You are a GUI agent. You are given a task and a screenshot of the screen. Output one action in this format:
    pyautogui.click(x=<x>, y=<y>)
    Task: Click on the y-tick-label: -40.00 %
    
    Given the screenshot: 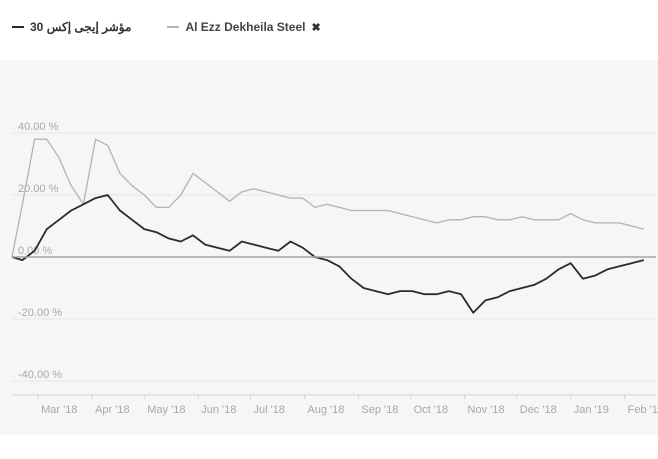 What is the action you would take?
    pyautogui.click(x=40, y=375)
    